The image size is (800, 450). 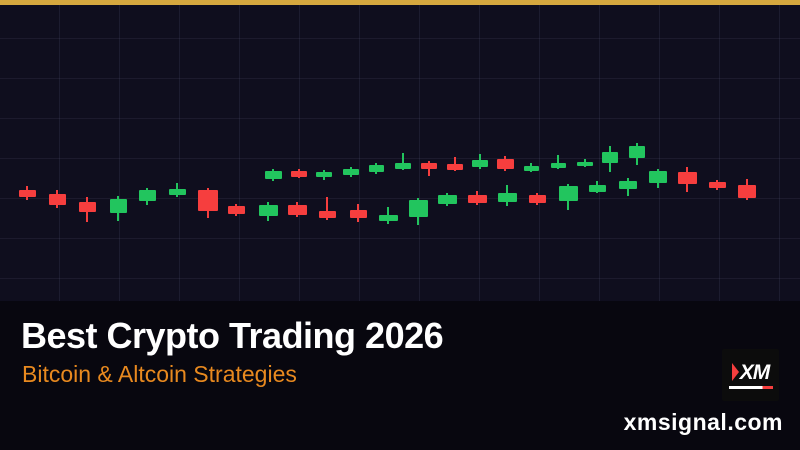 I want to click on play-triangle-icon, so click(x=735, y=372).